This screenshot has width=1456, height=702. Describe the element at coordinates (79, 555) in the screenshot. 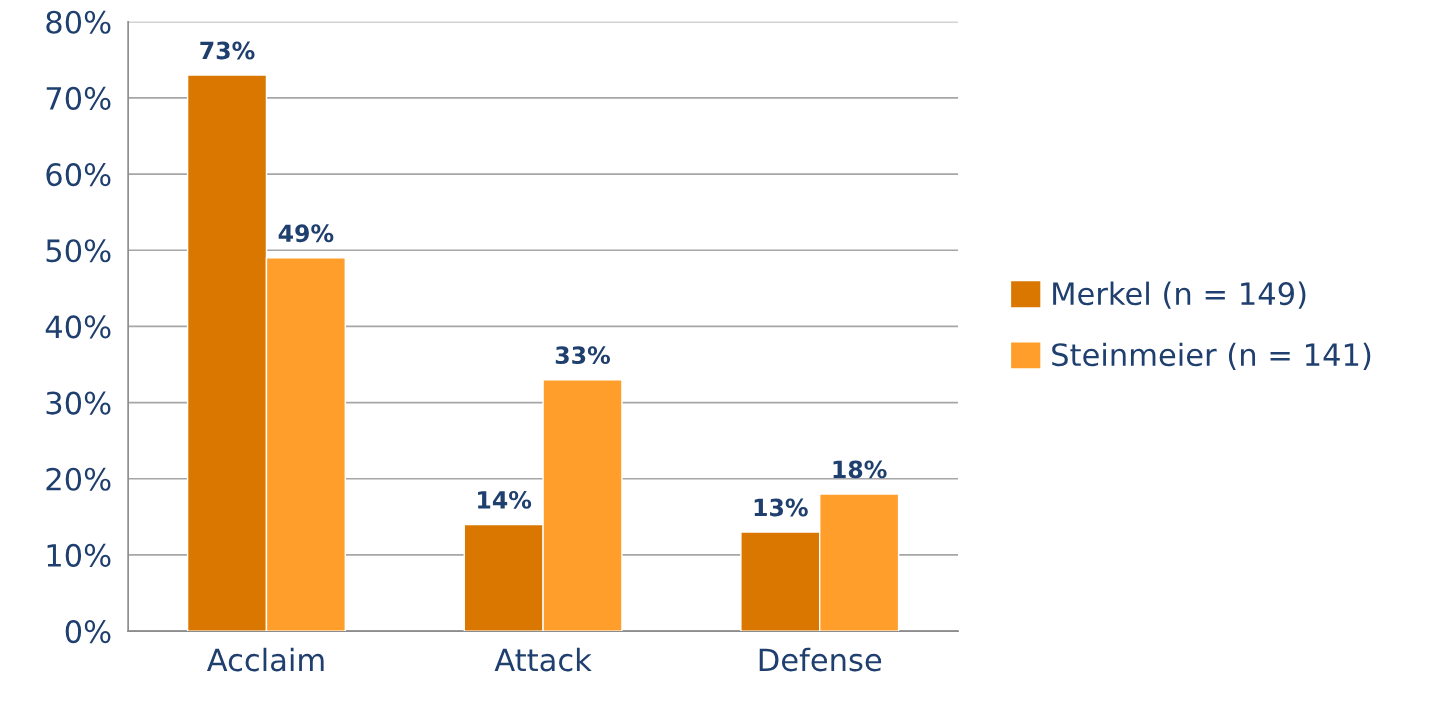

I see `y-tick-label: 10%` at that location.